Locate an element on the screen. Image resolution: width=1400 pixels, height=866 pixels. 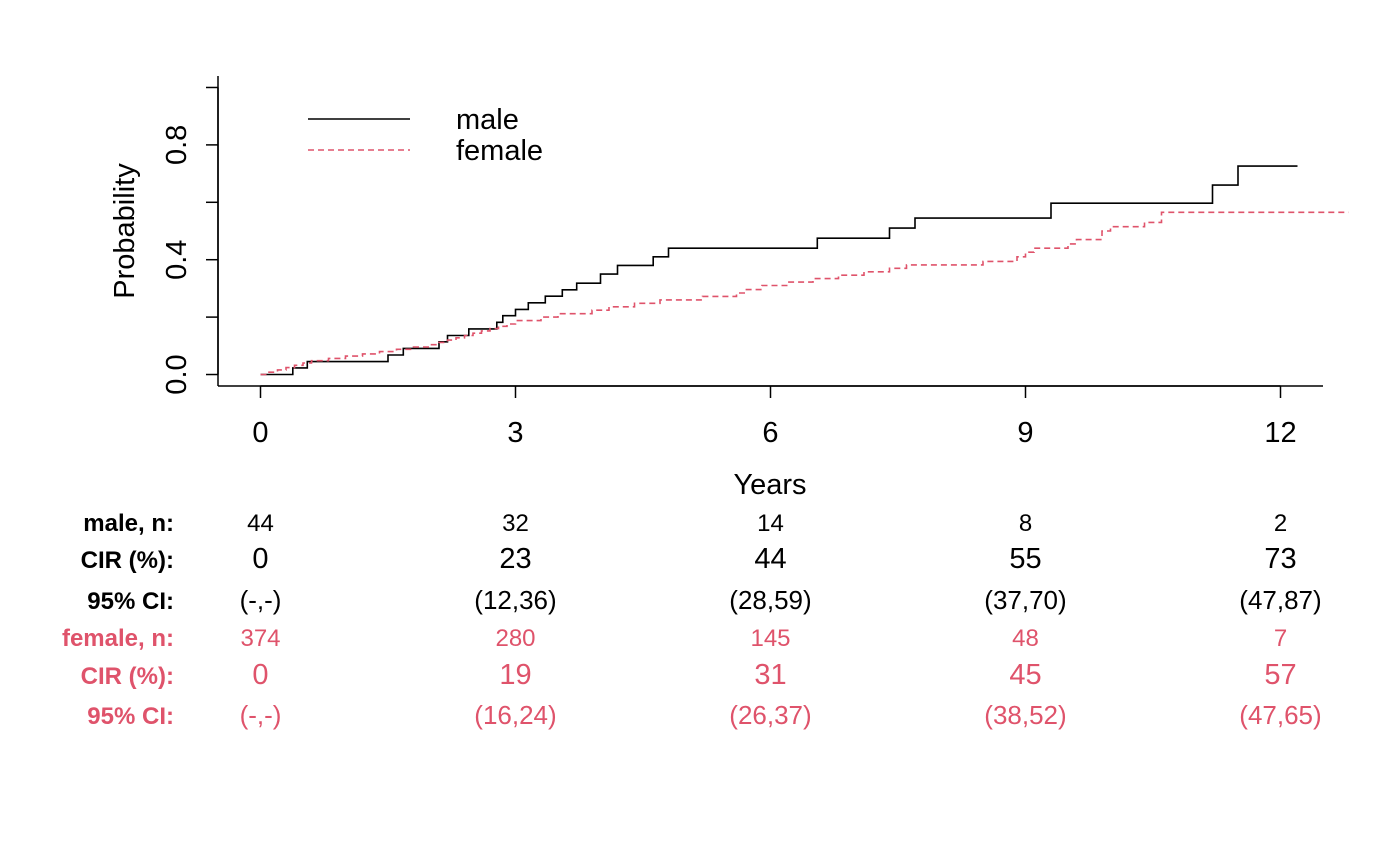
risk-table-cell: (47,87) is located at coordinates (1280, 600).